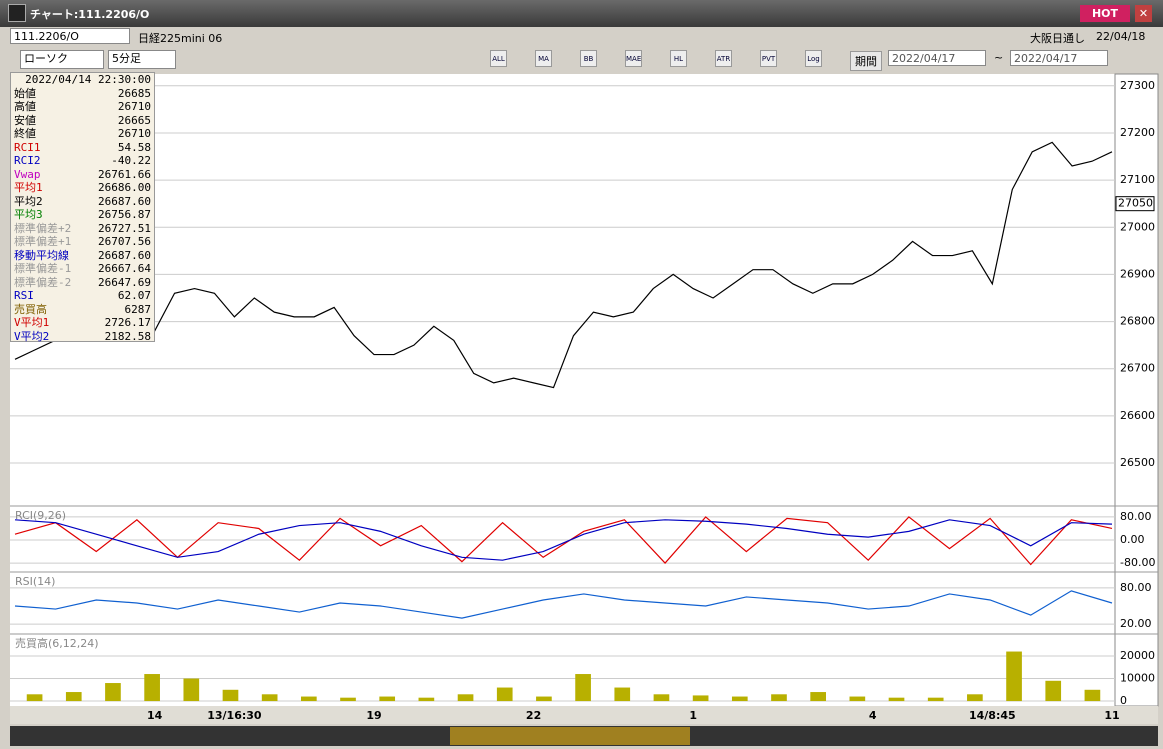 This screenshot has height=749, width=1163. I want to click on dw-label: V平均2, so click(32, 336).